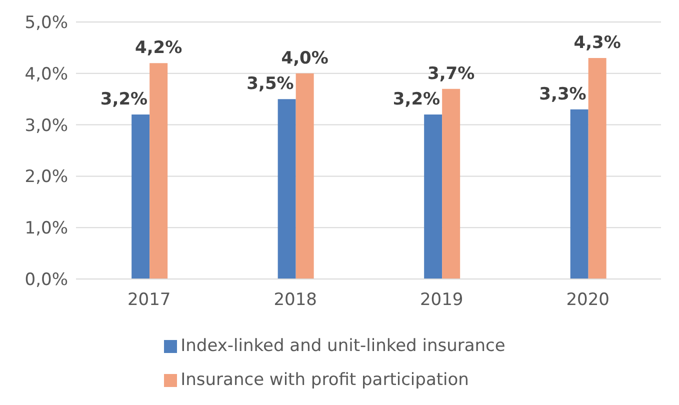 This screenshot has width=679, height=405. I want to click on data-label: 3,3%, so click(562, 94).